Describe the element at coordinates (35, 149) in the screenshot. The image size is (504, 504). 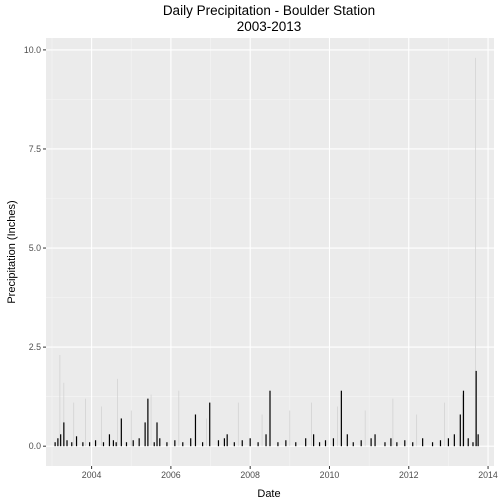
I see `y-tick-label: 7.5` at that location.